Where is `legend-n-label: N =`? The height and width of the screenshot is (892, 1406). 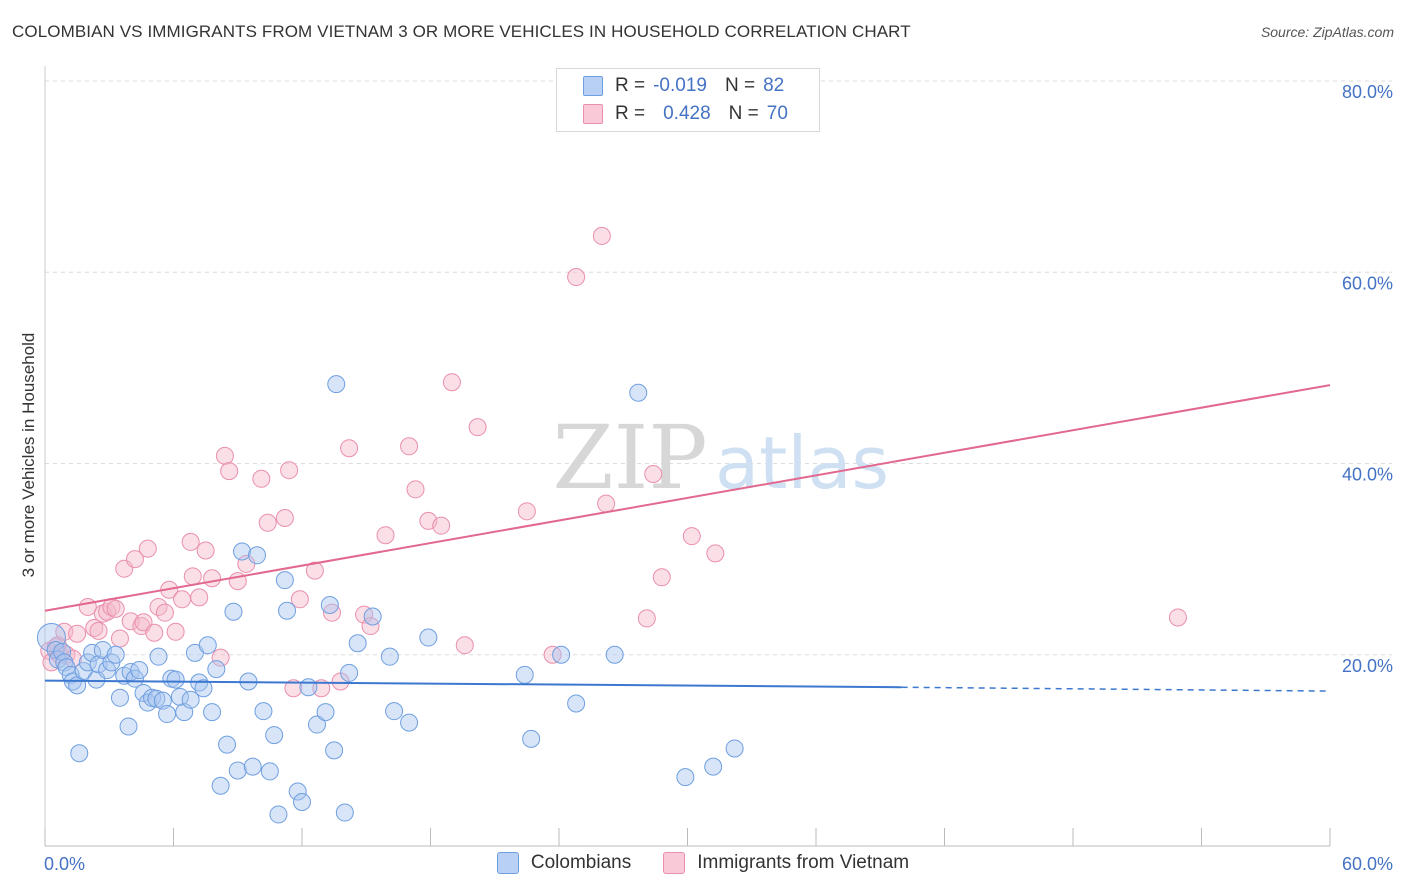
legend-n-label: N = is located at coordinates (743, 113).